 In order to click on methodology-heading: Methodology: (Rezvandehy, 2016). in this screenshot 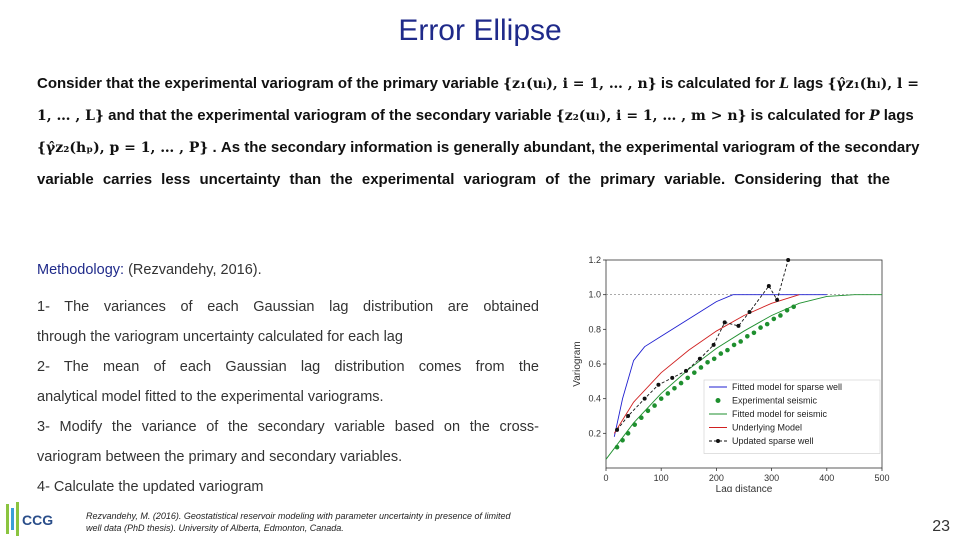, I will do `click(149, 270)`.